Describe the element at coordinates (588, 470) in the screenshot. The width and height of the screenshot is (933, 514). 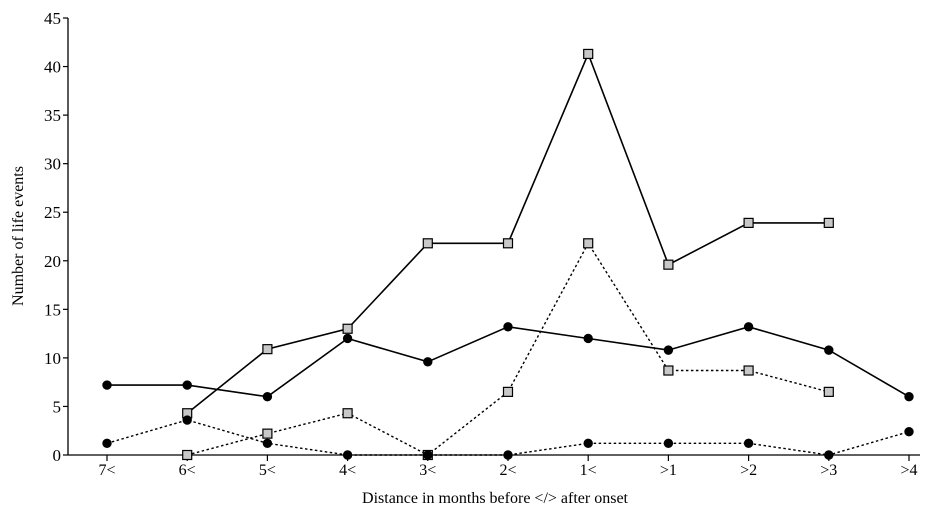
I see `x-tick-label: 1<` at that location.